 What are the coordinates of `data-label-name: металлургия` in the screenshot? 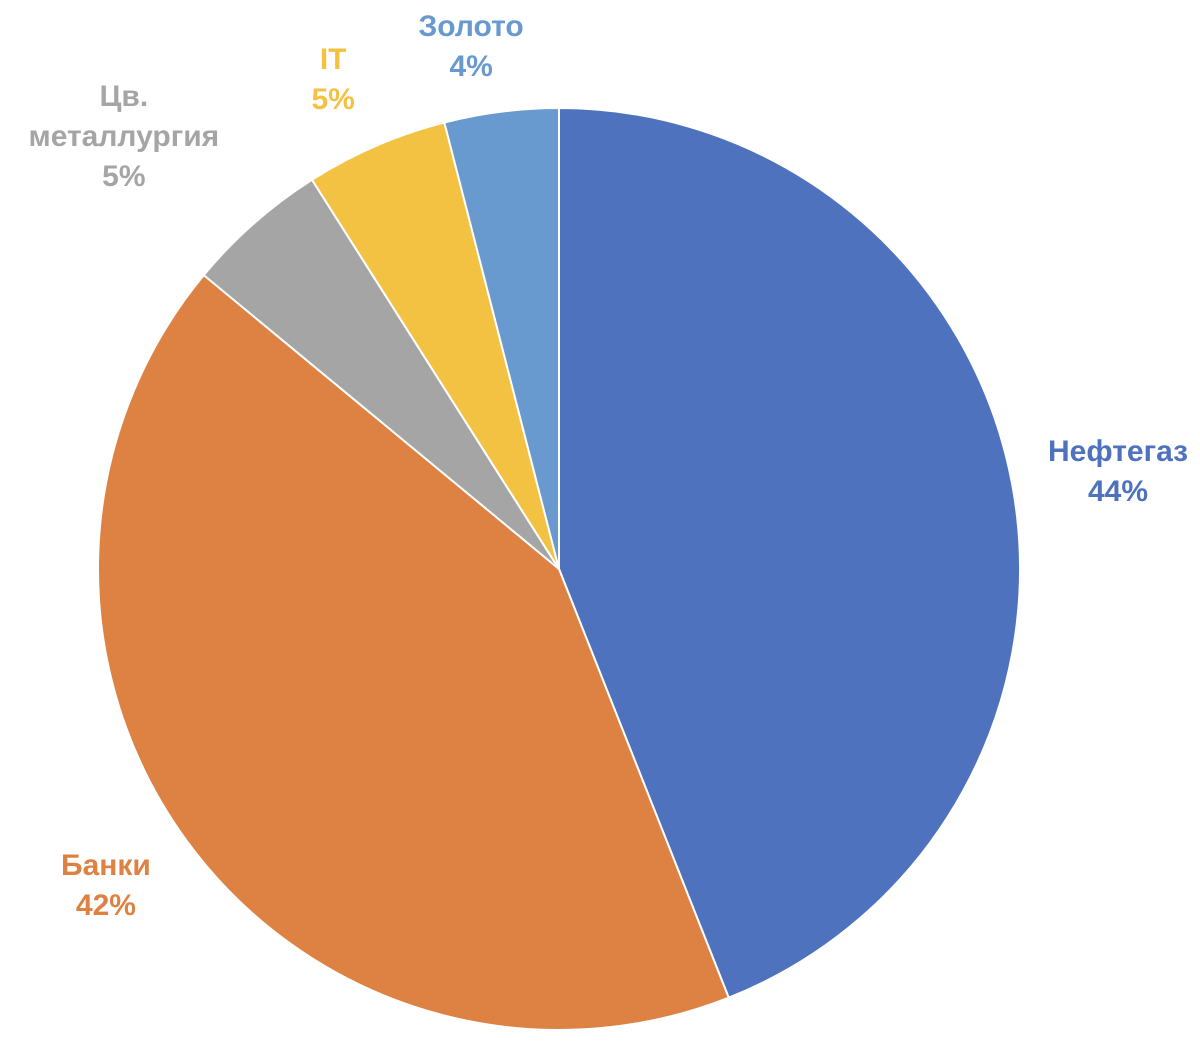 It's located at (124, 136).